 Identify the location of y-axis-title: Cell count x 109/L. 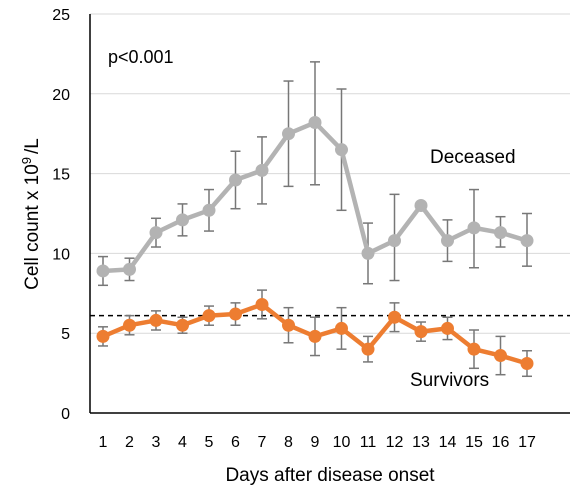
(31, 214).